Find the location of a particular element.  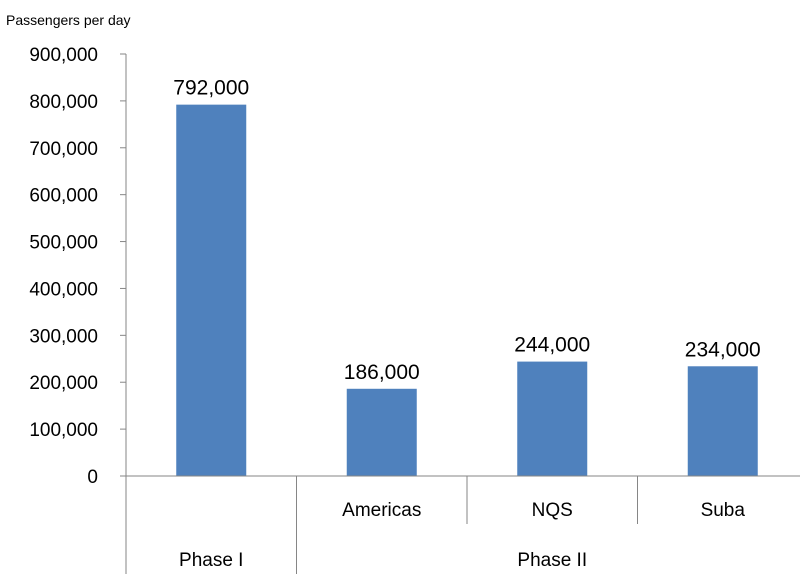

y-tick-label: 100,000 is located at coordinates (63, 430).